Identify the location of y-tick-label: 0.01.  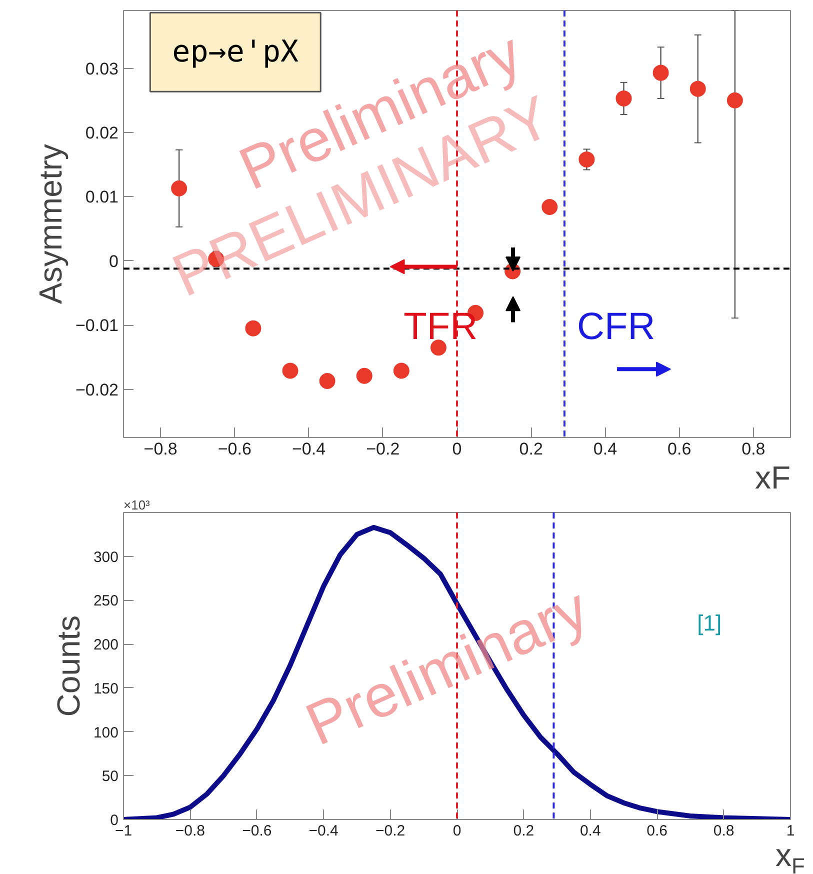
(102, 197).